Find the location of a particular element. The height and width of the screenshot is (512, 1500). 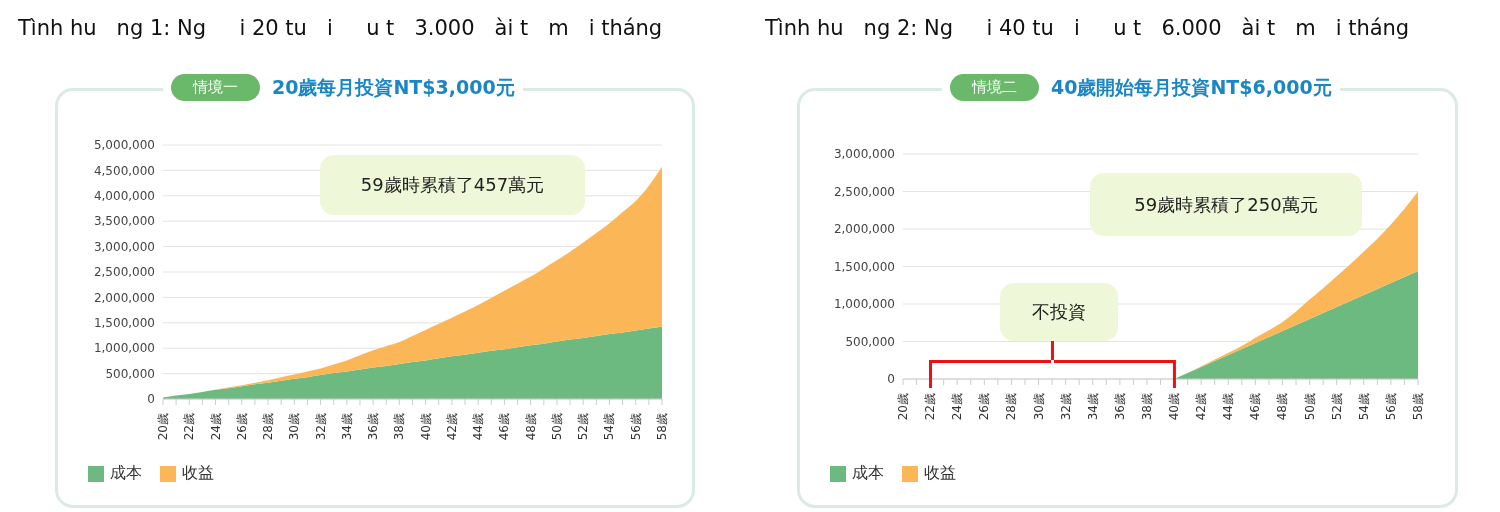

callout-box: 59歲時累積了250萬元 is located at coordinates (1226, 204).